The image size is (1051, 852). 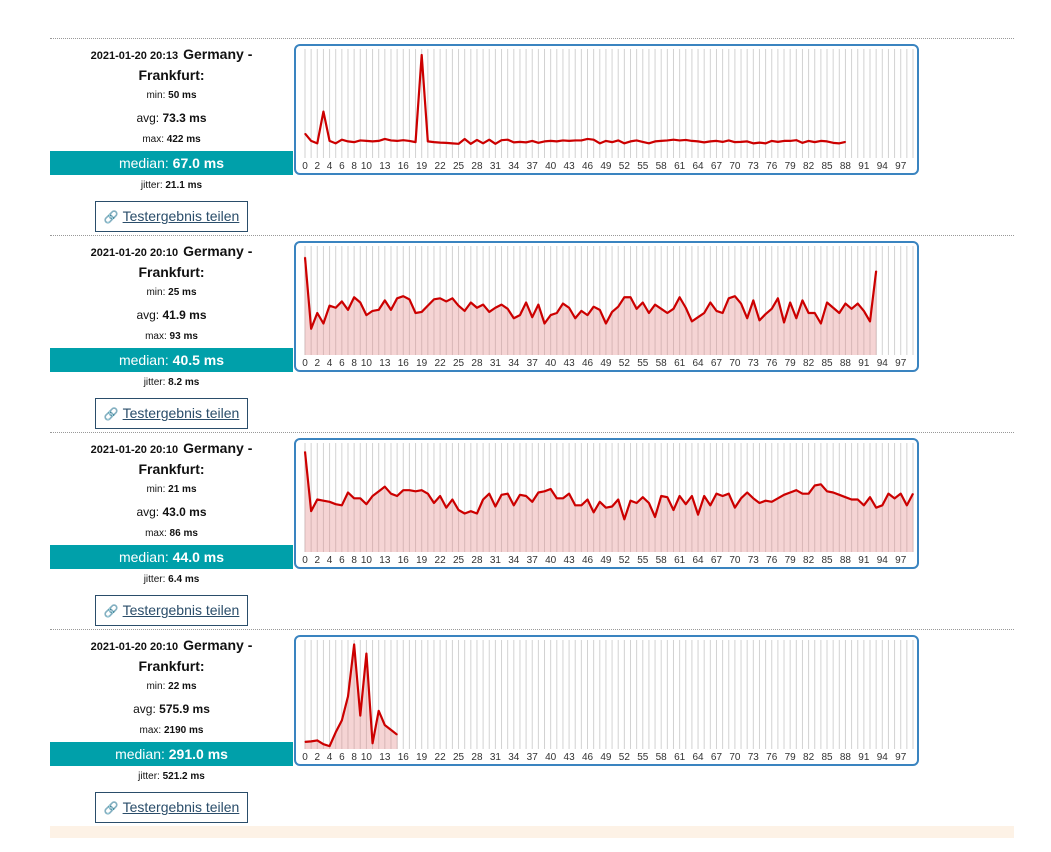 What do you see at coordinates (184, 185) in the screenshot?
I see `jitter-value: 21.1 ms` at bounding box center [184, 185].